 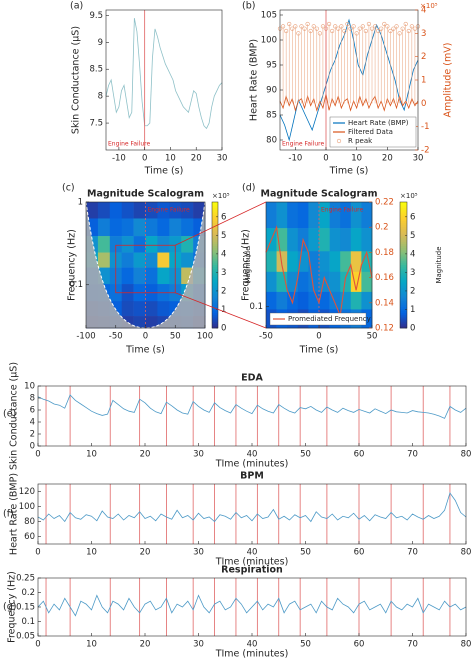 What do you see at coordinates (271, 141) in the screenshot?
I see `y-tick-label: 80` at bounding box center [271, 141].